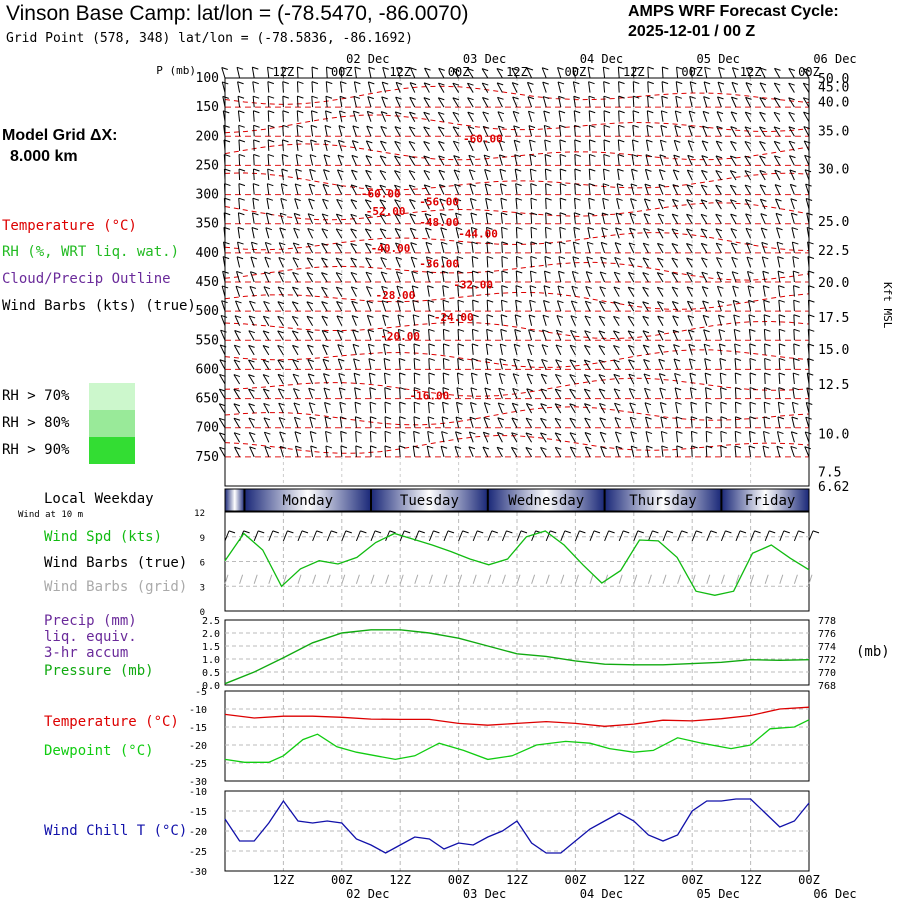 The height and width of the screenshot is (900, 900). I want to click on height-axis-title: Kft MSL, so click(887, 305).